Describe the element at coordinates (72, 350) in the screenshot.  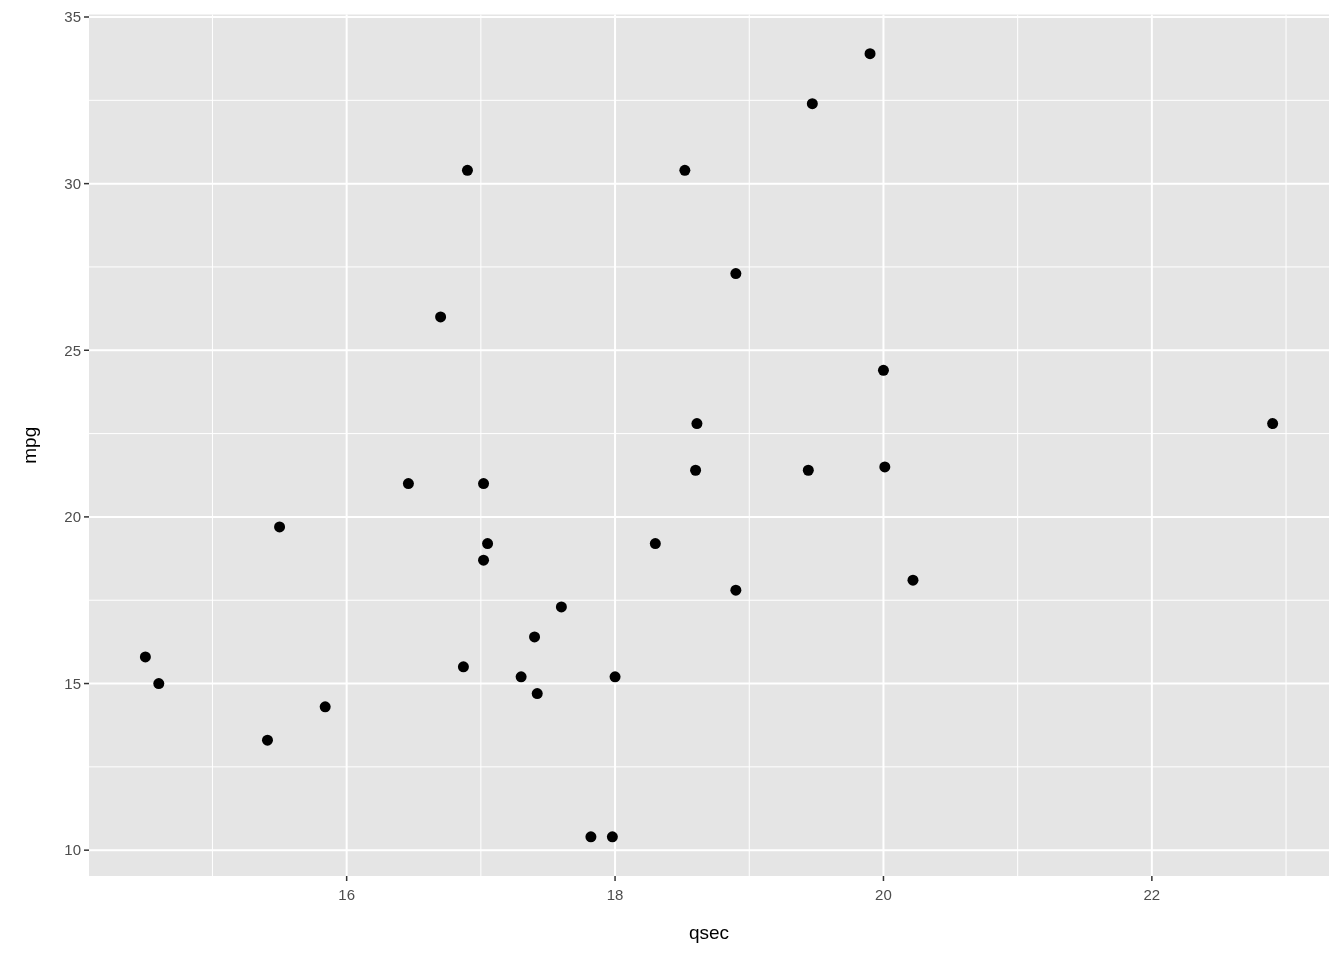
I see `y-tick-label: 25` at that location.